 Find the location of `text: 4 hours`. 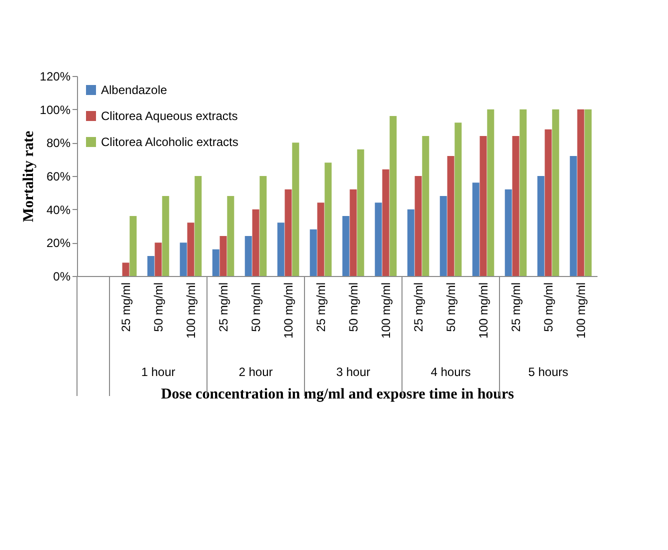

text: 4 hours is located at coordinates (450, 372).